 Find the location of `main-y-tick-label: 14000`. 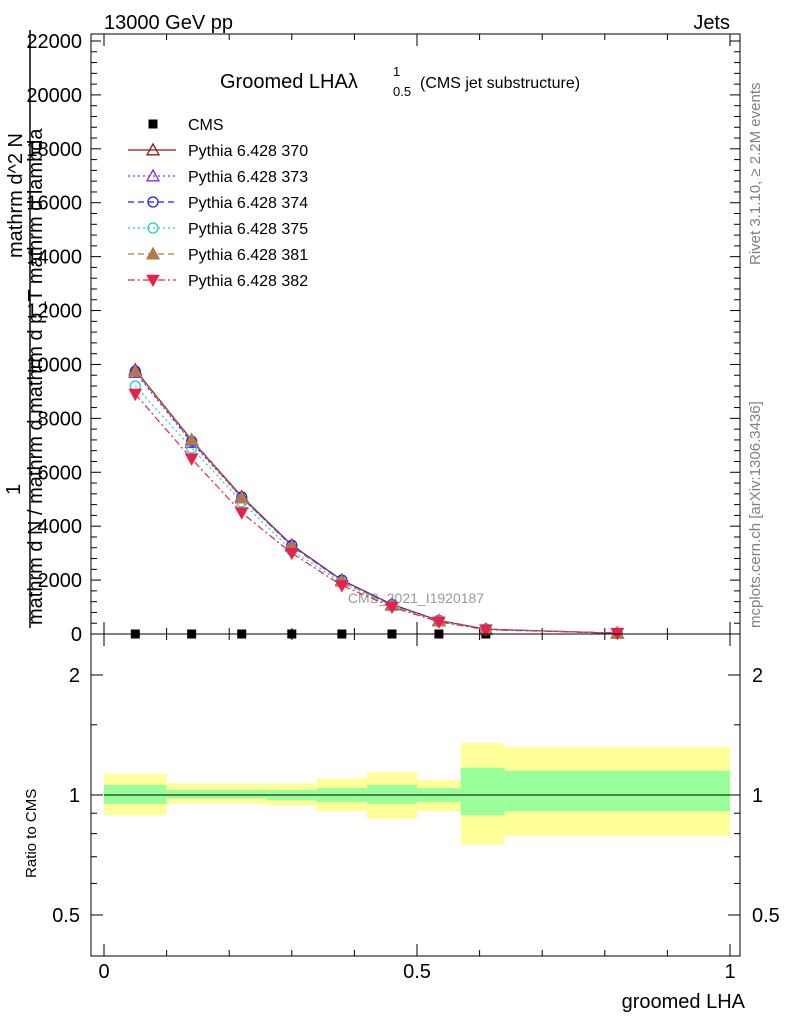

main-y-tick-label: 14000 is located at coordinates (54, 258).